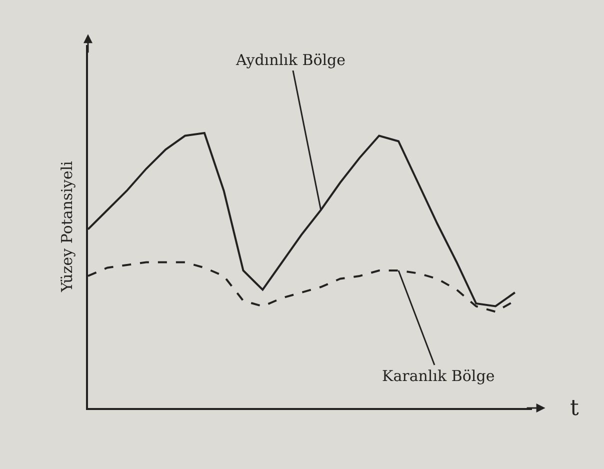 This screenshot has width=604, height=469. Describe the element at coordinates (67, 226) in the screenshot. I see `y-axis-title: Yüzey Potansiyeli` at that location.